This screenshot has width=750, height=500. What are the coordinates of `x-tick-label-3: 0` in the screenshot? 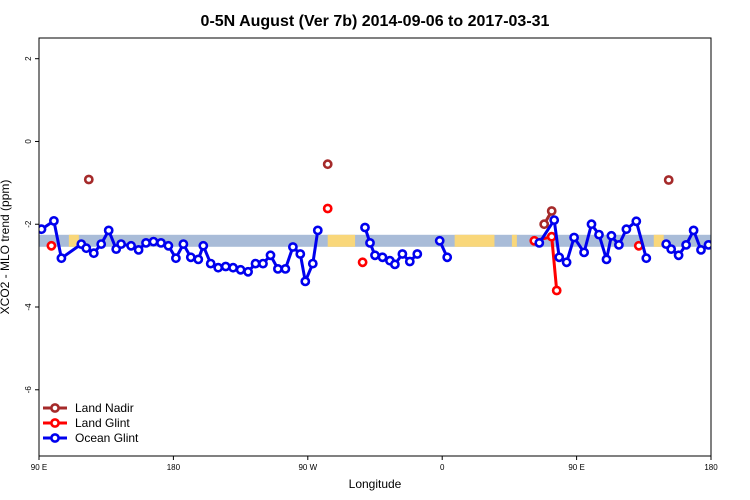 It's located at (442, 467).